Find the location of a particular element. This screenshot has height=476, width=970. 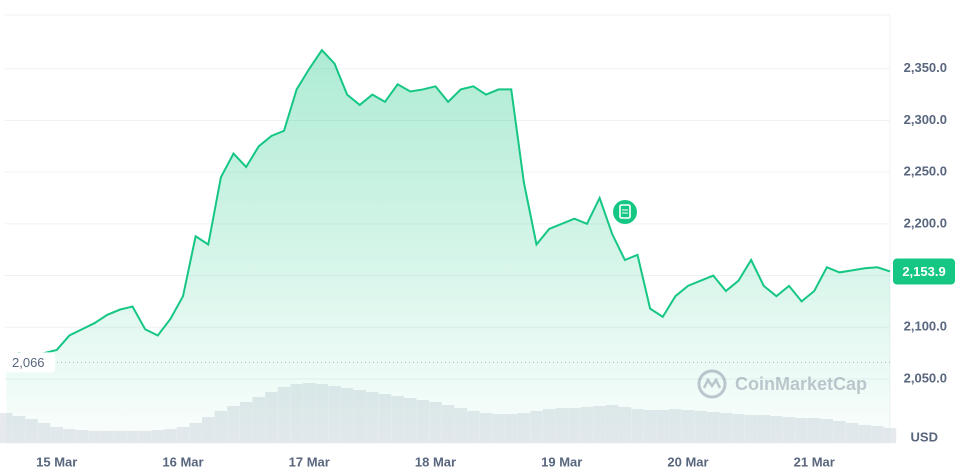

y-tick-label: 2,350.0 is located at coordinates (925, 67).